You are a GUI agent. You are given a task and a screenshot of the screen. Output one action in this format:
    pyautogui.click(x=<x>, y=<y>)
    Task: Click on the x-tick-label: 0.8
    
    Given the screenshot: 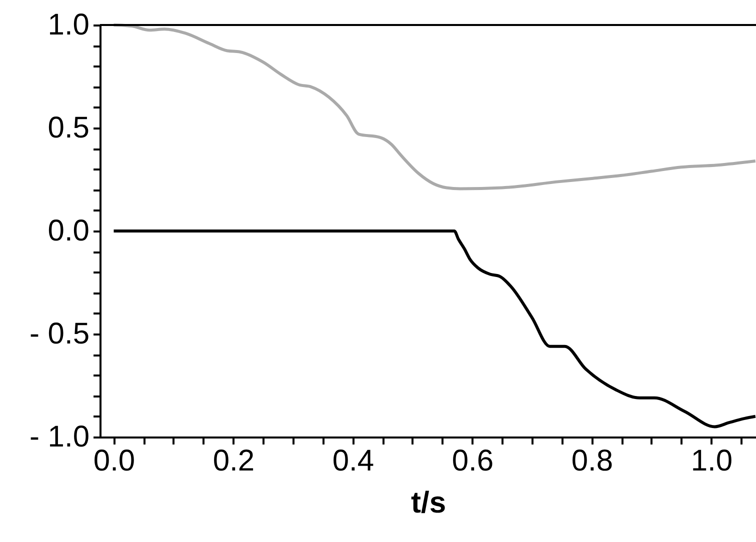 What is the action you would take?
    pyautogui.click(x=592, y=461)
    